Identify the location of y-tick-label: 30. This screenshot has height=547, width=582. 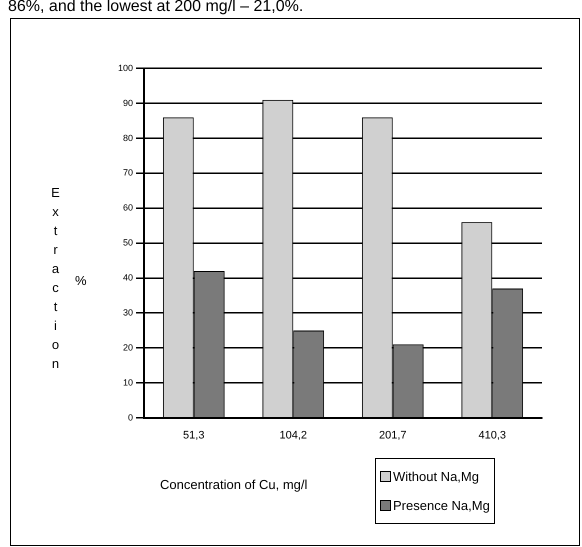
(128, 312).